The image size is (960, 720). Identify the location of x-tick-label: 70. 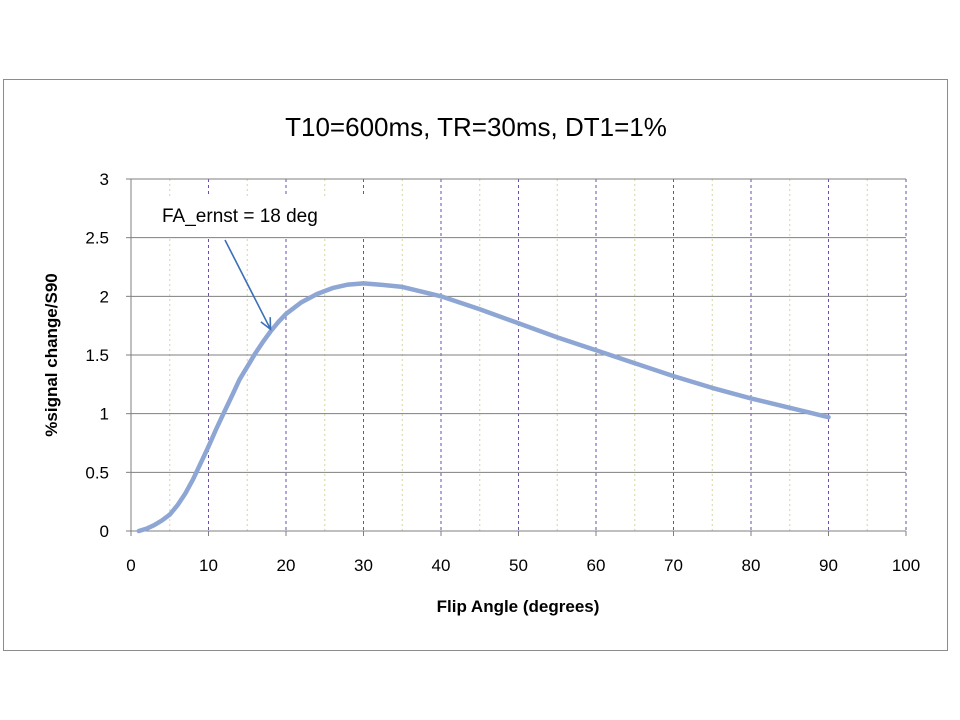
(673, 565).